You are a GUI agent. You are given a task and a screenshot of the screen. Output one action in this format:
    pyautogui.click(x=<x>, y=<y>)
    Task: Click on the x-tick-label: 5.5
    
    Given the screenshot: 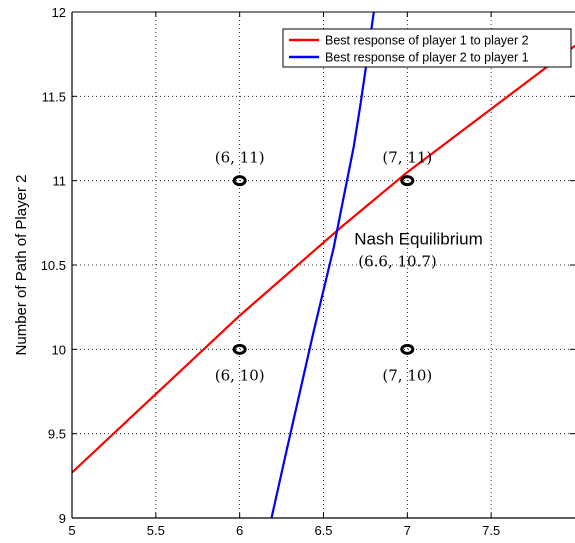 What is the action you would take?
    pyautogui.click(x=156, y=530)
    